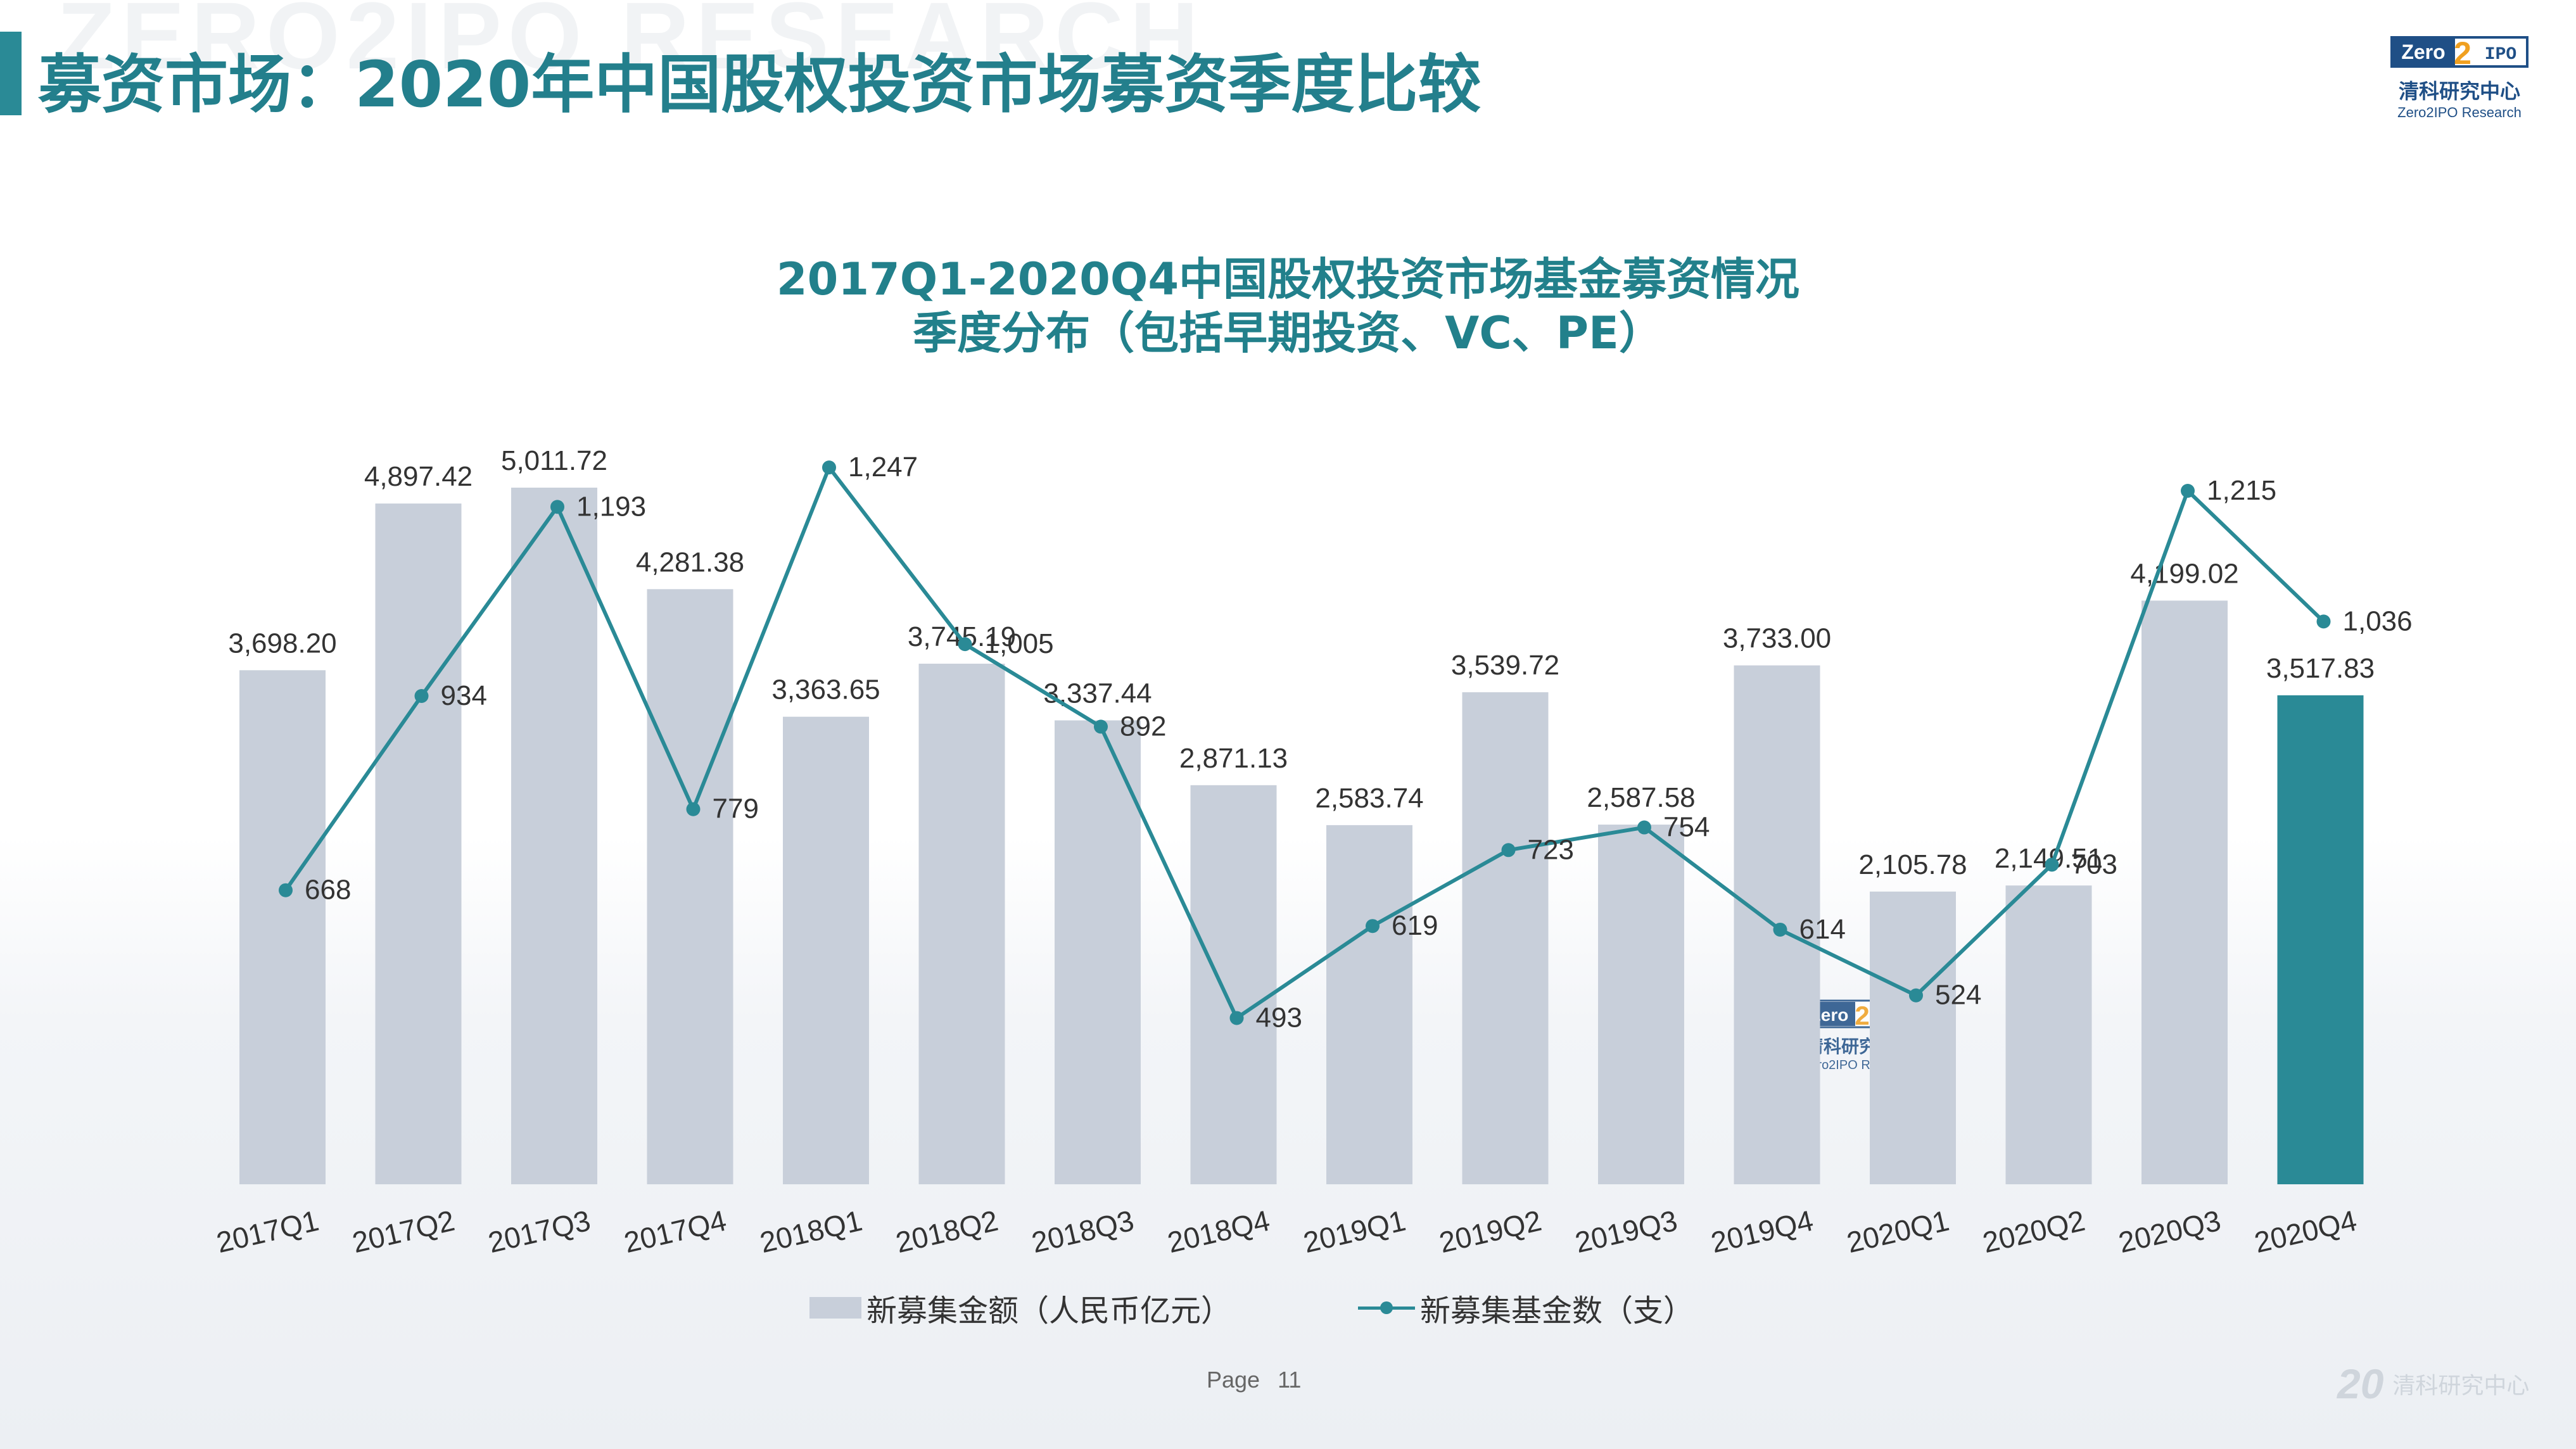  Describe the element at coordinates (2033, 1231) in the screenshot. I see `x-tick-2020Q2: 2020Q2` at that location.